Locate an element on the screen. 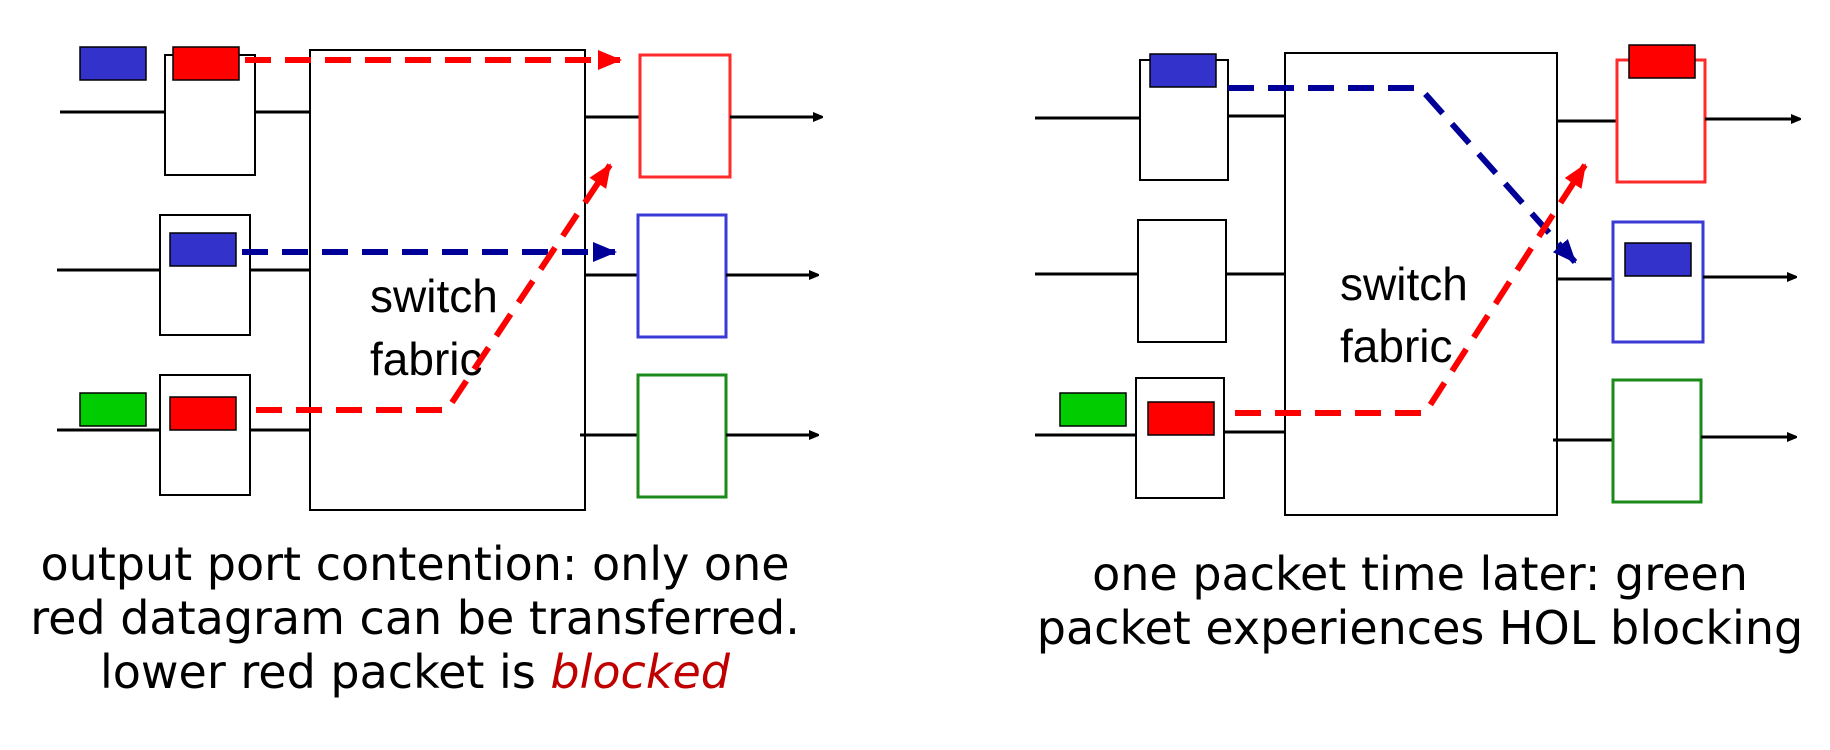 Image resolution: width=1830 pixels, height=750 pixels. left-caption-line-1: output port contention: only one is located at coordinates (415, 564).